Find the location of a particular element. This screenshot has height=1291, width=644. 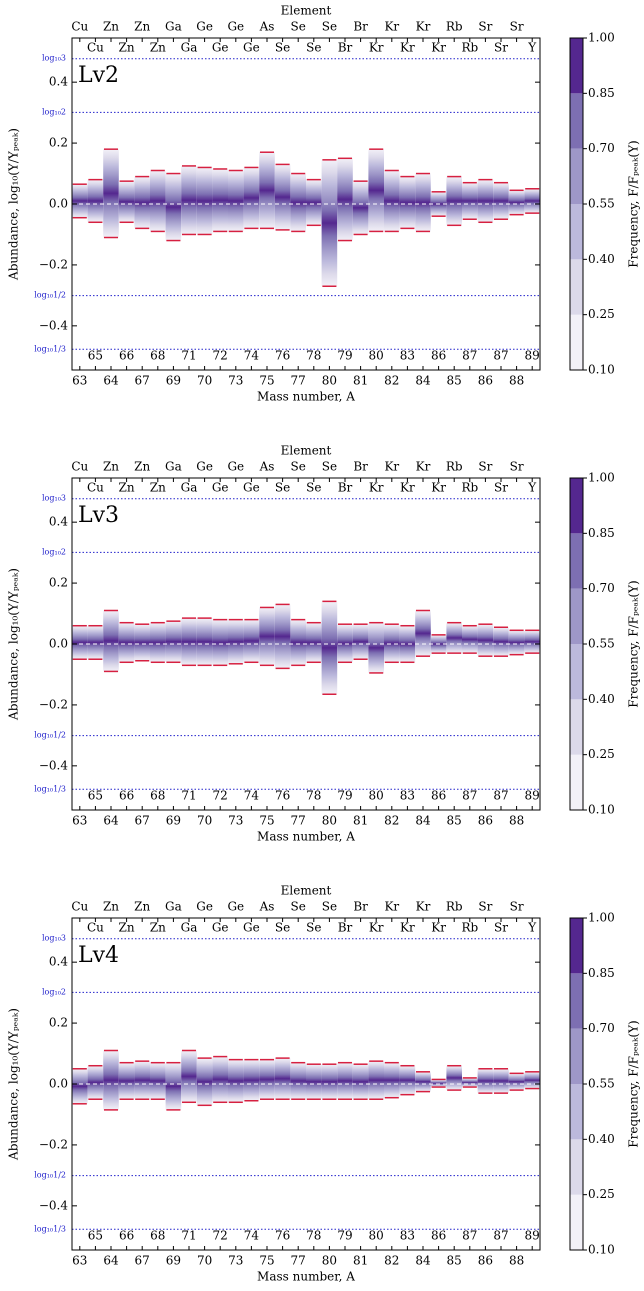

mass-label: 85 is located at coordinates (454, 1261).